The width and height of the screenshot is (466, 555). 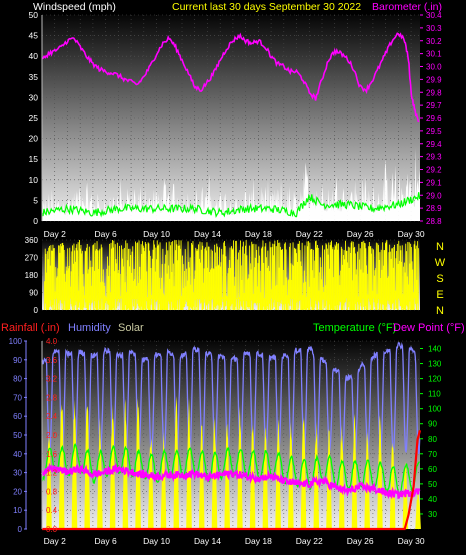 I want to click on barometer-y-tick-label: 29.3, so click(x=434, y=157).